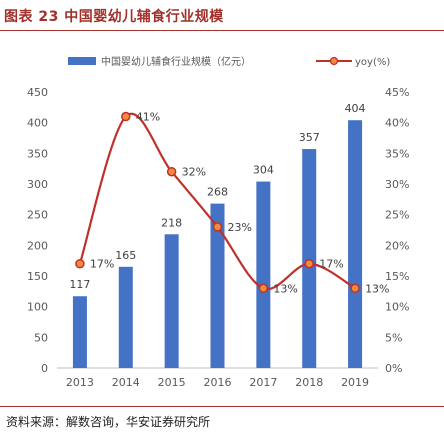 Image resolution: width=444 pixels, height=439 pixels. I want to click on y-left-tick-label: 250, so click(37, 215).